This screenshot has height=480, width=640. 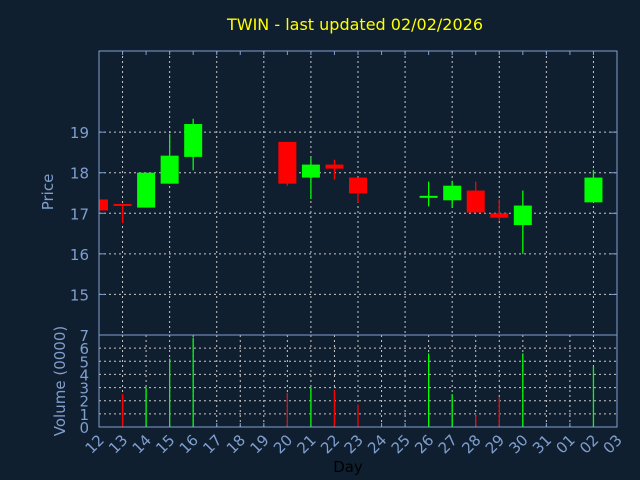 I want to click on price-tick-label: 16, so click(x=79, y=255).